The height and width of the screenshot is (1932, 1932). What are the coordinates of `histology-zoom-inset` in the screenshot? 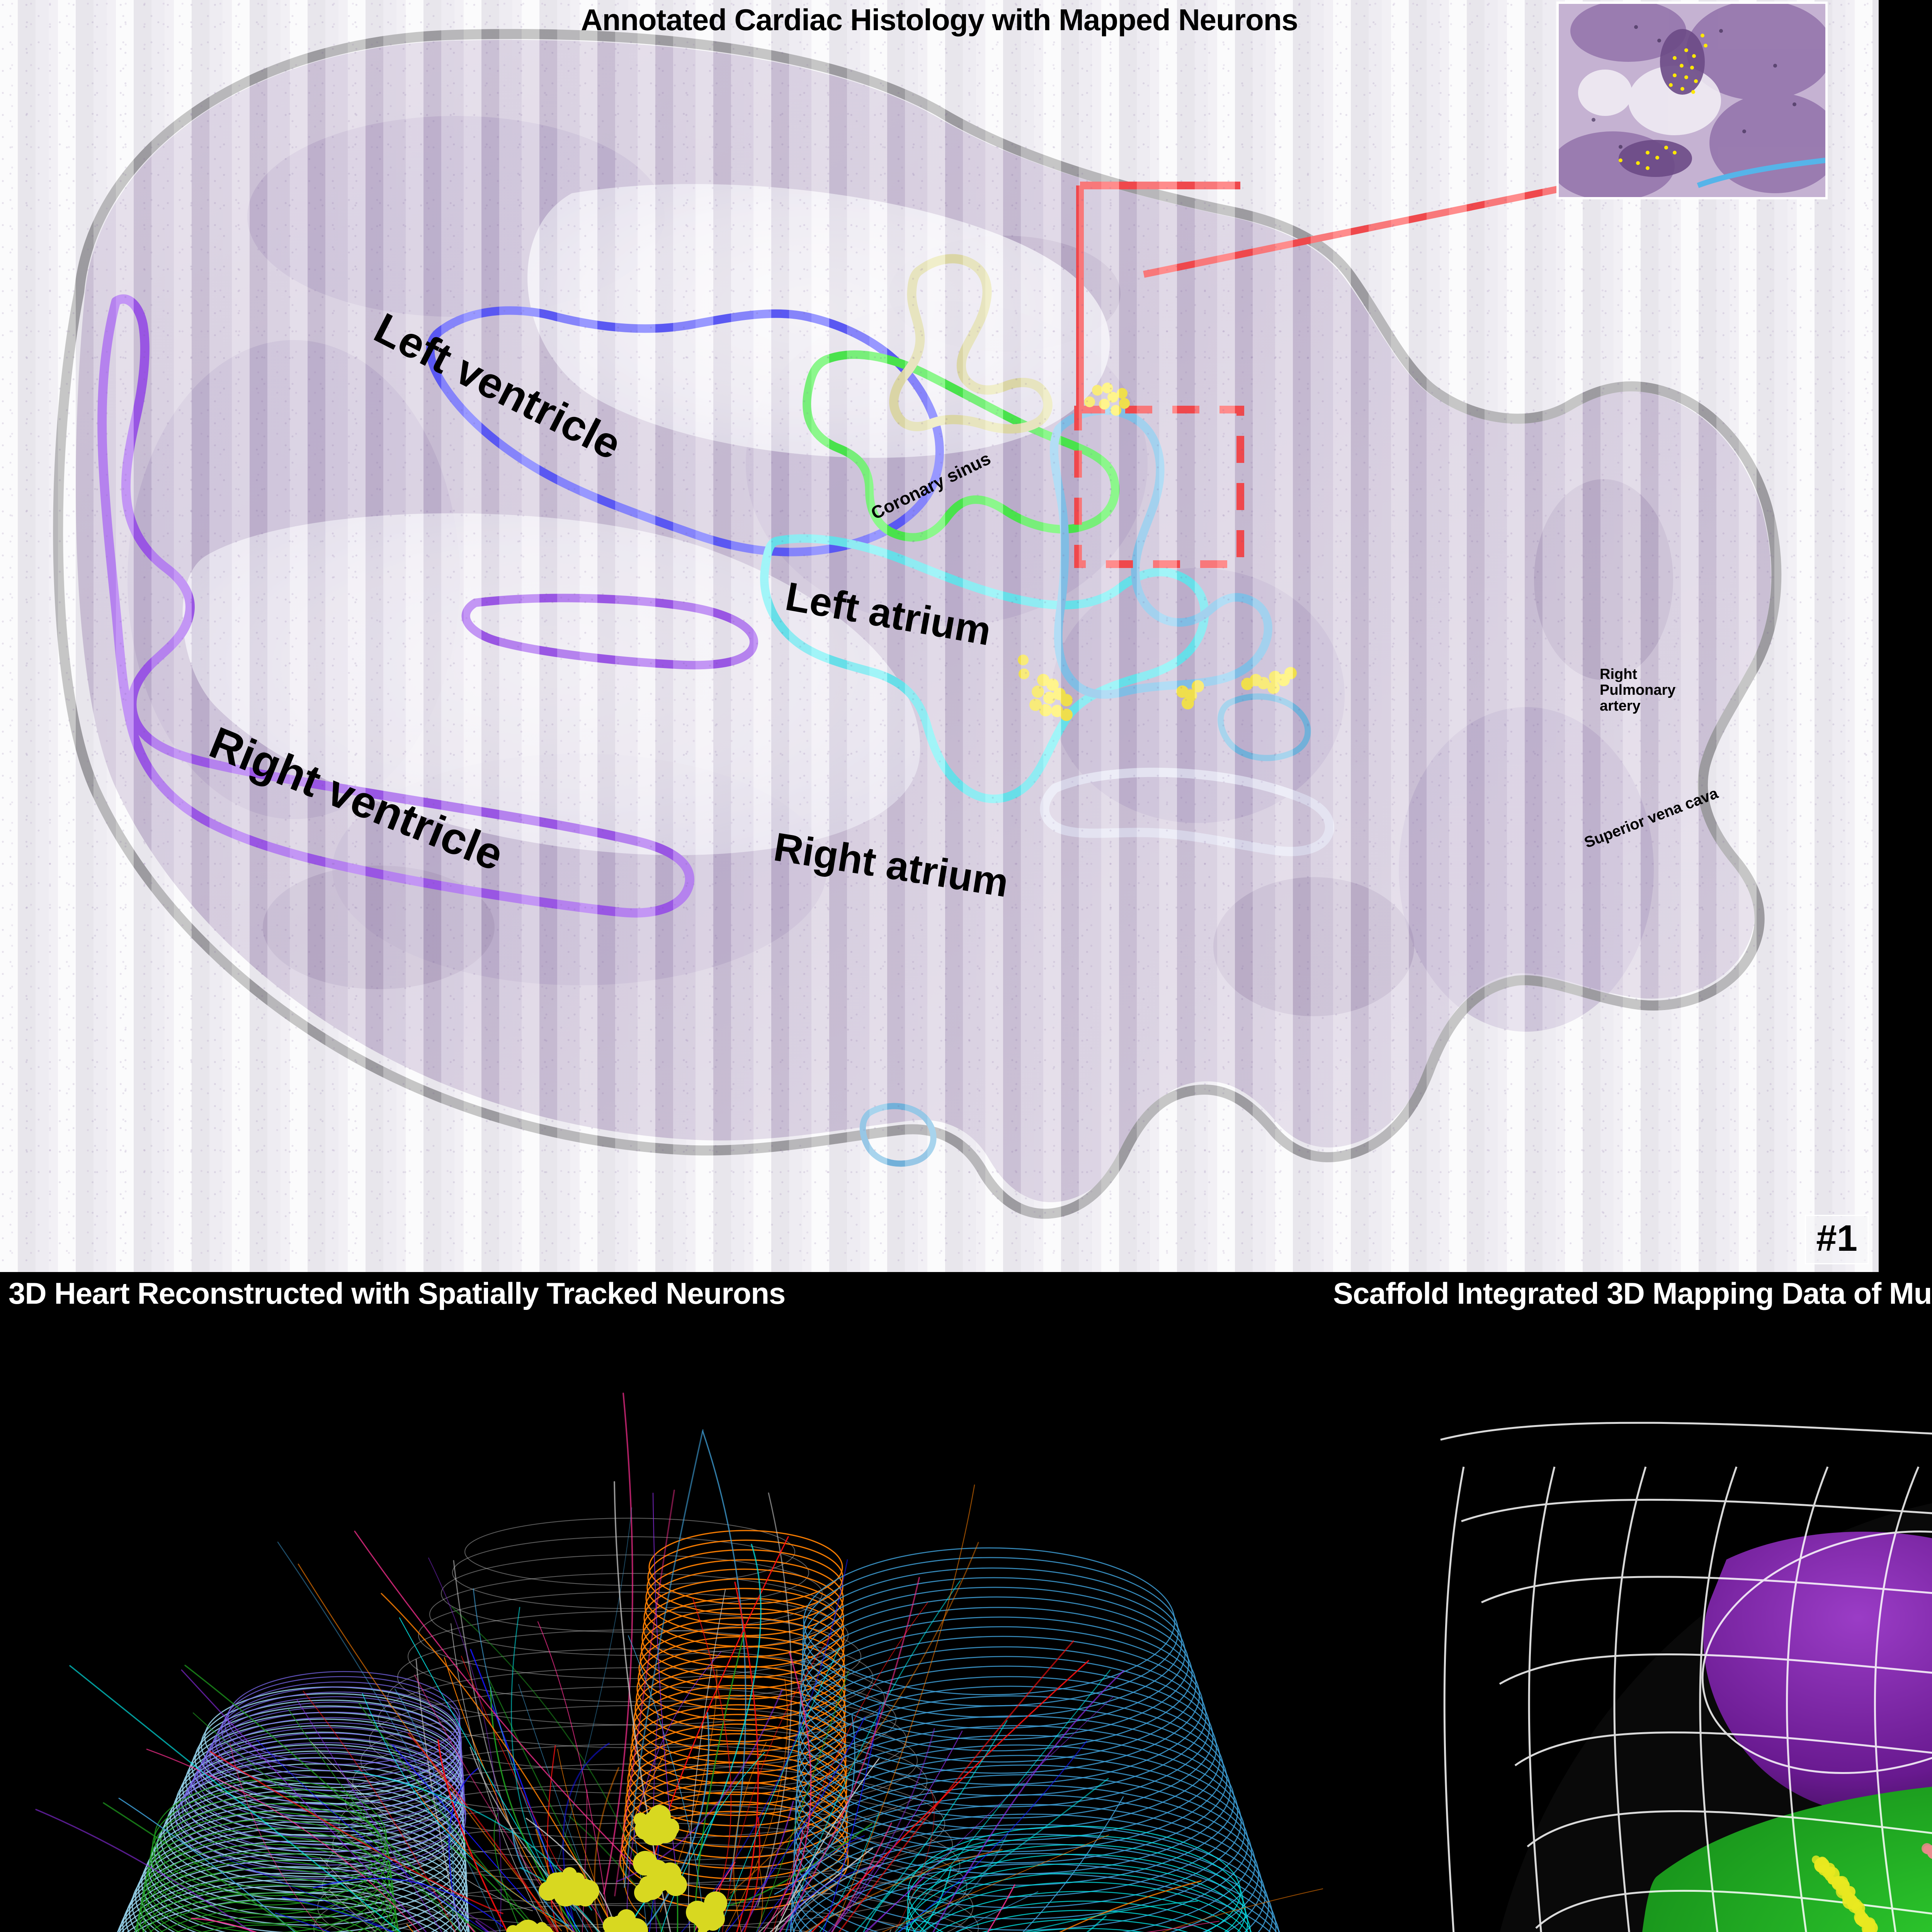 It's located at (1692, 101).